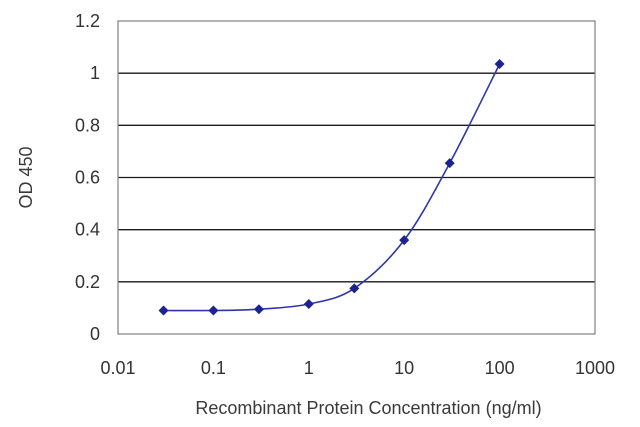 This screenshot has width=640, height=427. Describe the element at coordinates (117, 368) in the screenshot. I see `x-tick-label: 0.01` at that location.